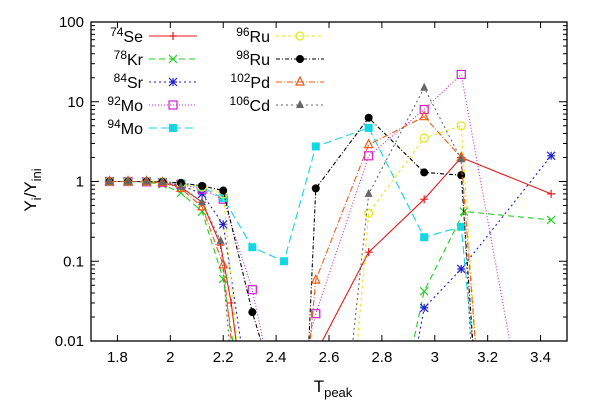  What do you see at coordinates (129, 58) in the screenshot?
I see `legend-label: 78Kr` at bounding box center [129, 58].